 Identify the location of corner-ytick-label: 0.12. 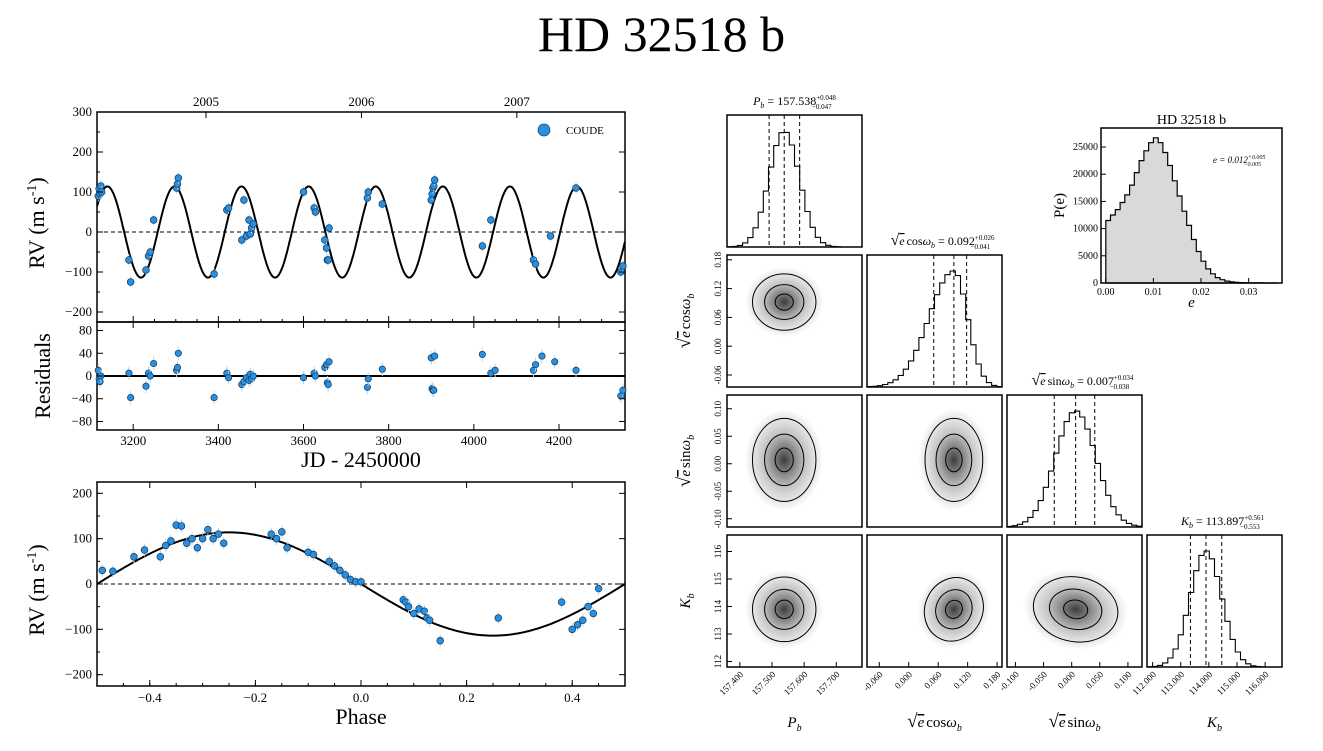
(718, 289).